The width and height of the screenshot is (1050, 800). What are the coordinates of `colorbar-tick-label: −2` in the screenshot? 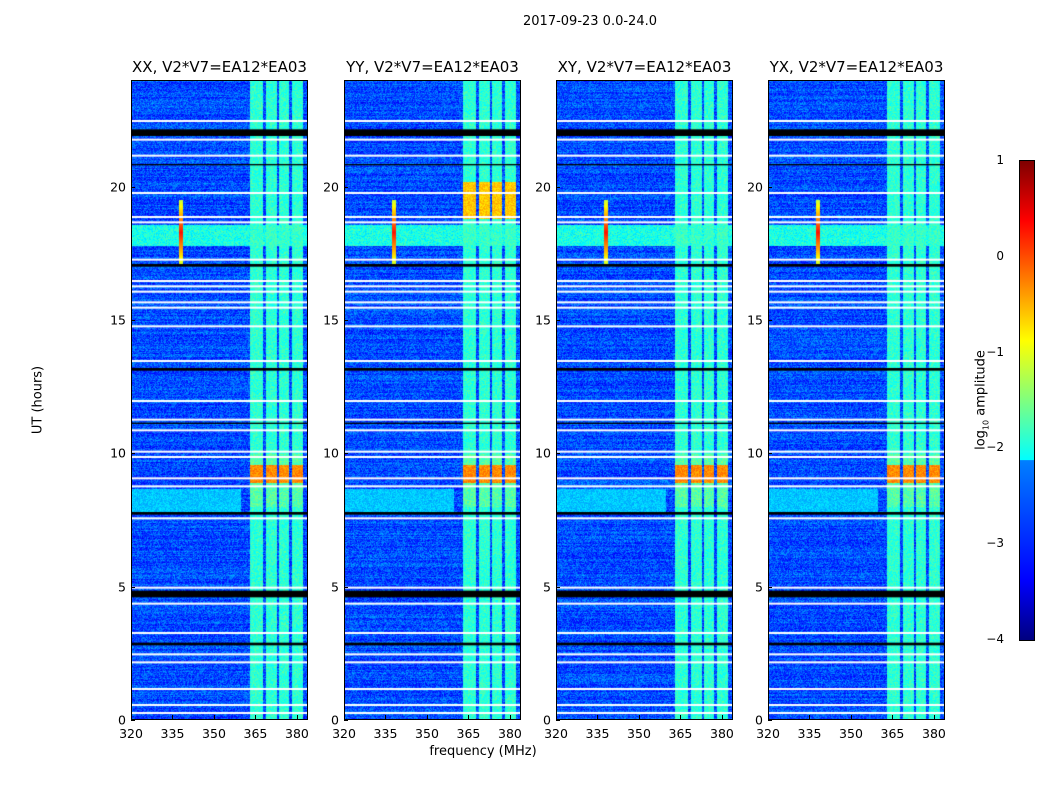 It's located at (995, 447).